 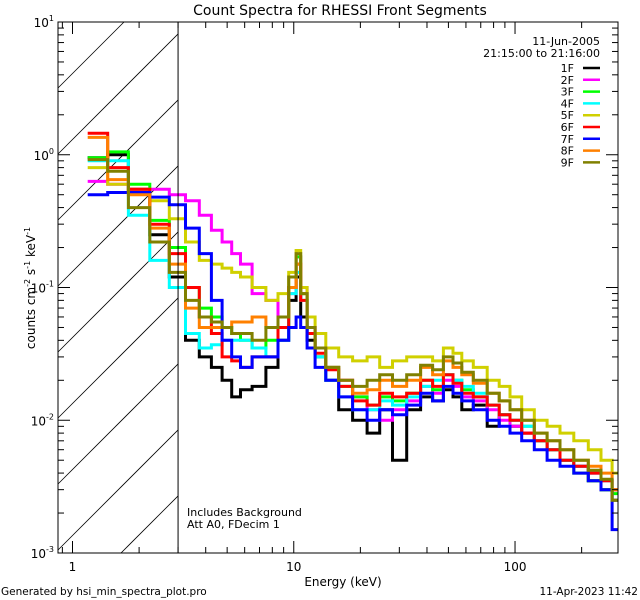 What do you see at coordinates (567, 80) in the screenshot?
I see `legend-label: 2F` at bounding box center [567, 80].